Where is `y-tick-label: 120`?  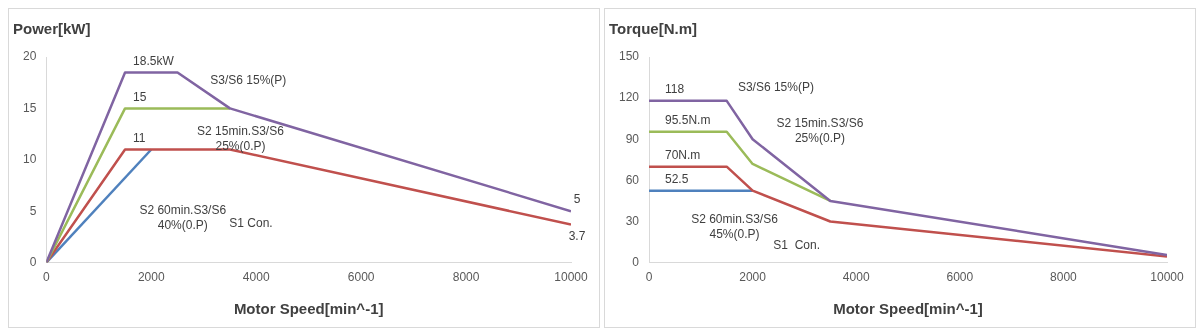
y-tick-label: 120 is located at coordinates (629, 97).